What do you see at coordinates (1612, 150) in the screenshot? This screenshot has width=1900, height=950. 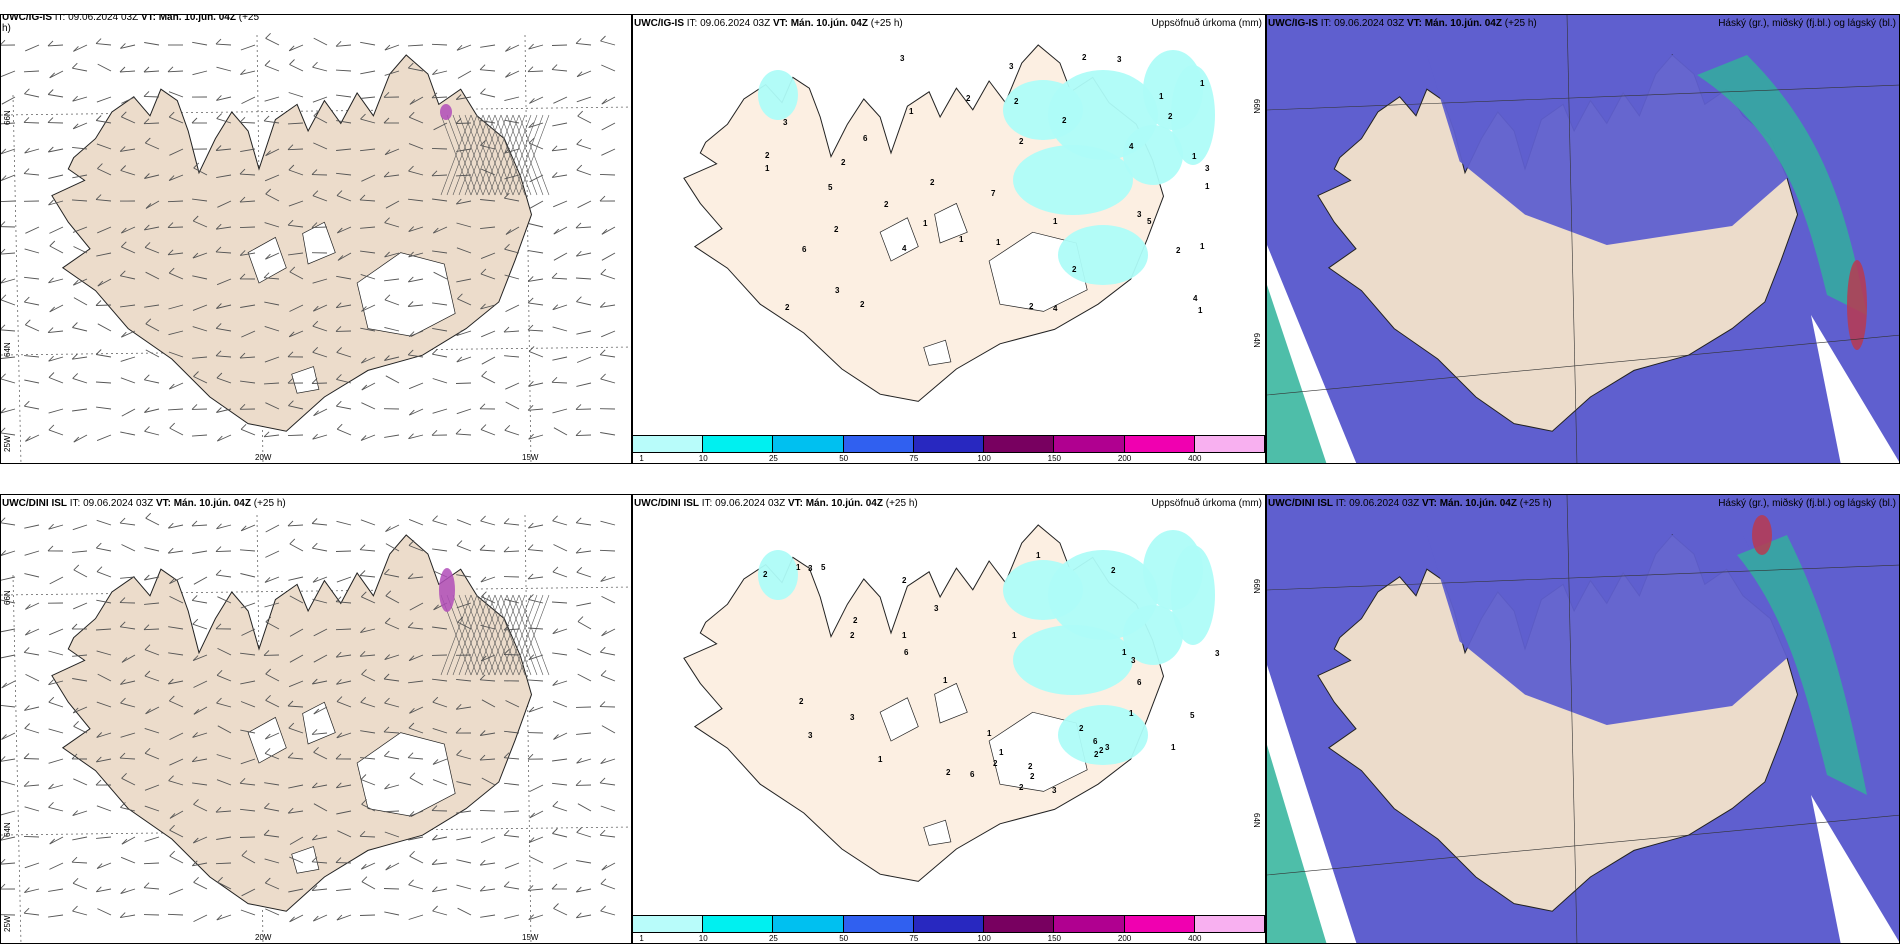 I see `high-cloud-layer` at bounding box center [1612, 150].